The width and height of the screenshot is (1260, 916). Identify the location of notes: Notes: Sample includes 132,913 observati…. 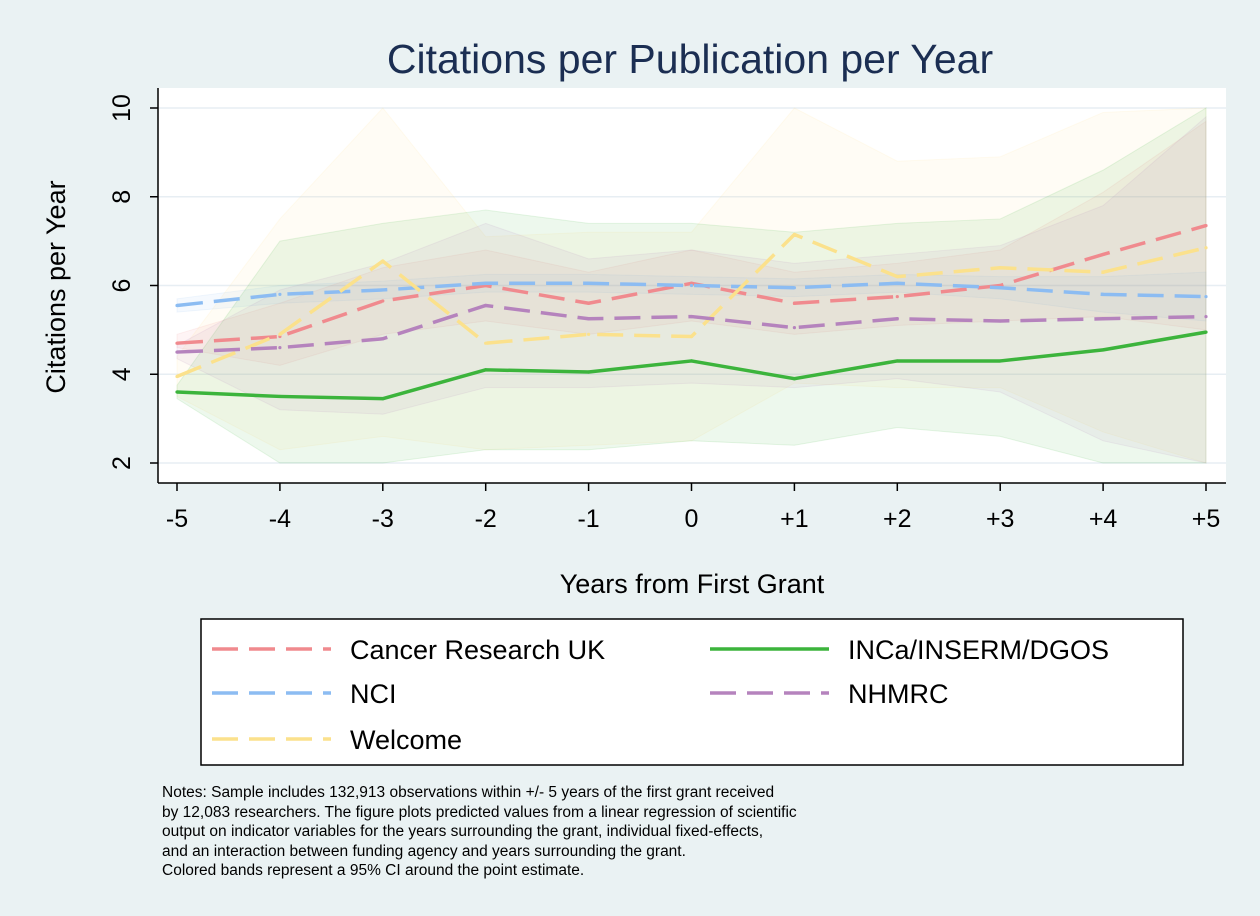
(612, 832).